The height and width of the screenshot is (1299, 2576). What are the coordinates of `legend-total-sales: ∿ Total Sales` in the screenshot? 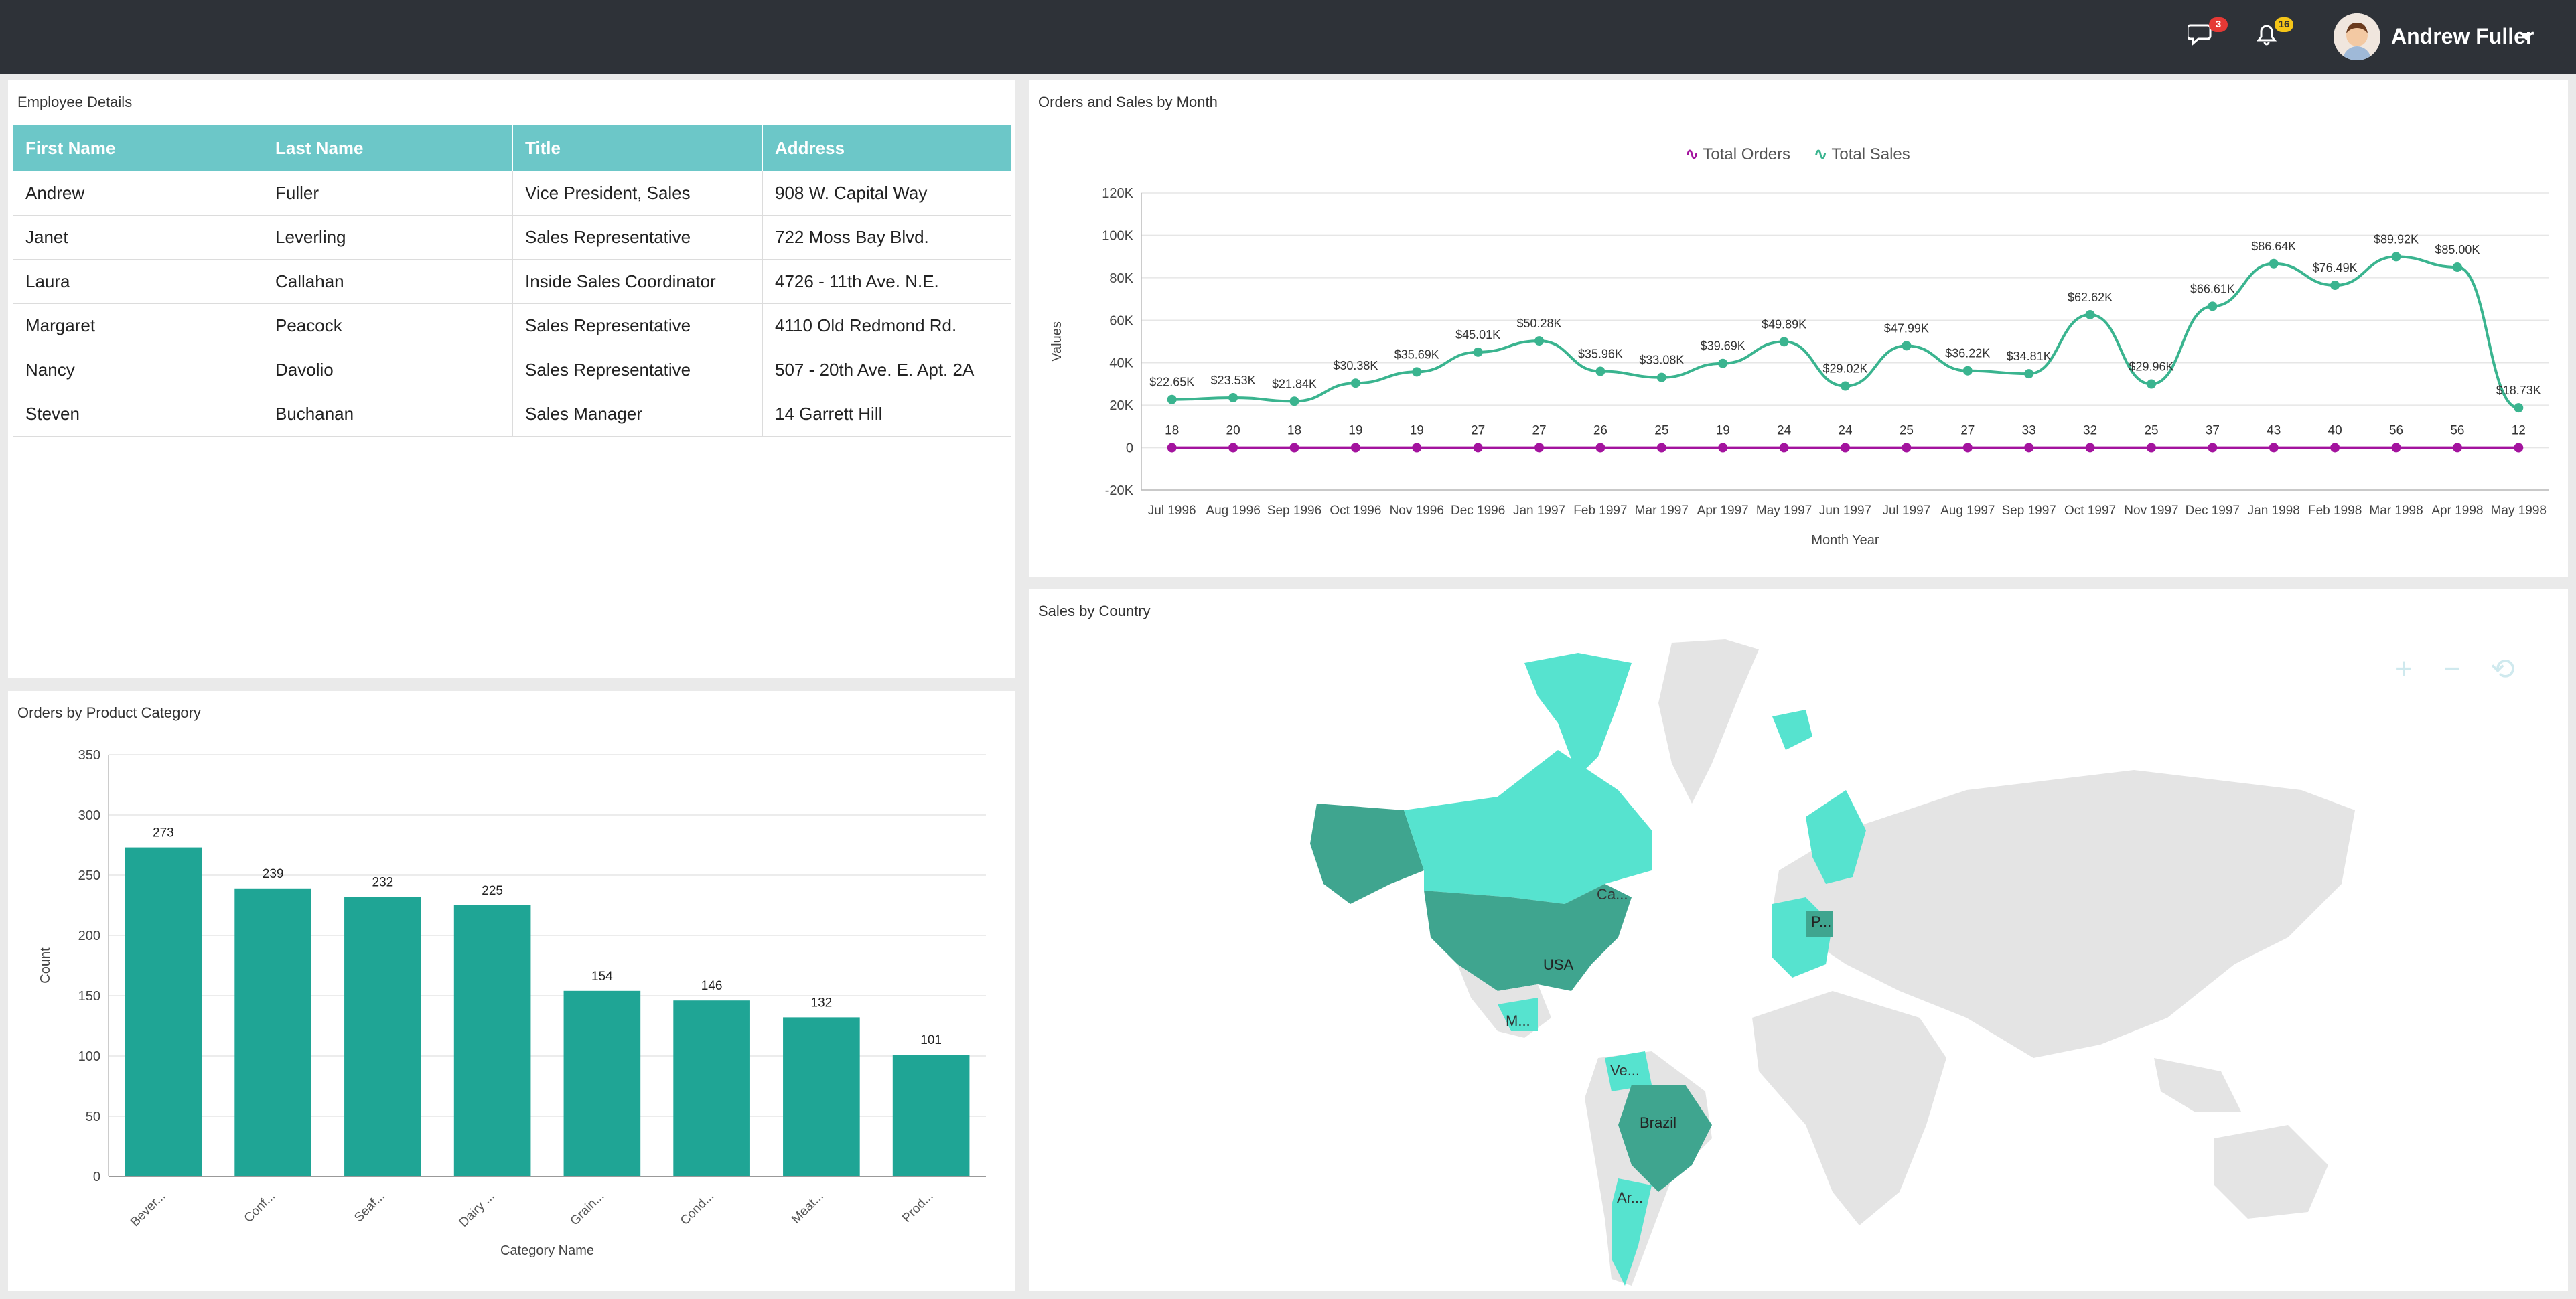 It's located at (1862, 154).